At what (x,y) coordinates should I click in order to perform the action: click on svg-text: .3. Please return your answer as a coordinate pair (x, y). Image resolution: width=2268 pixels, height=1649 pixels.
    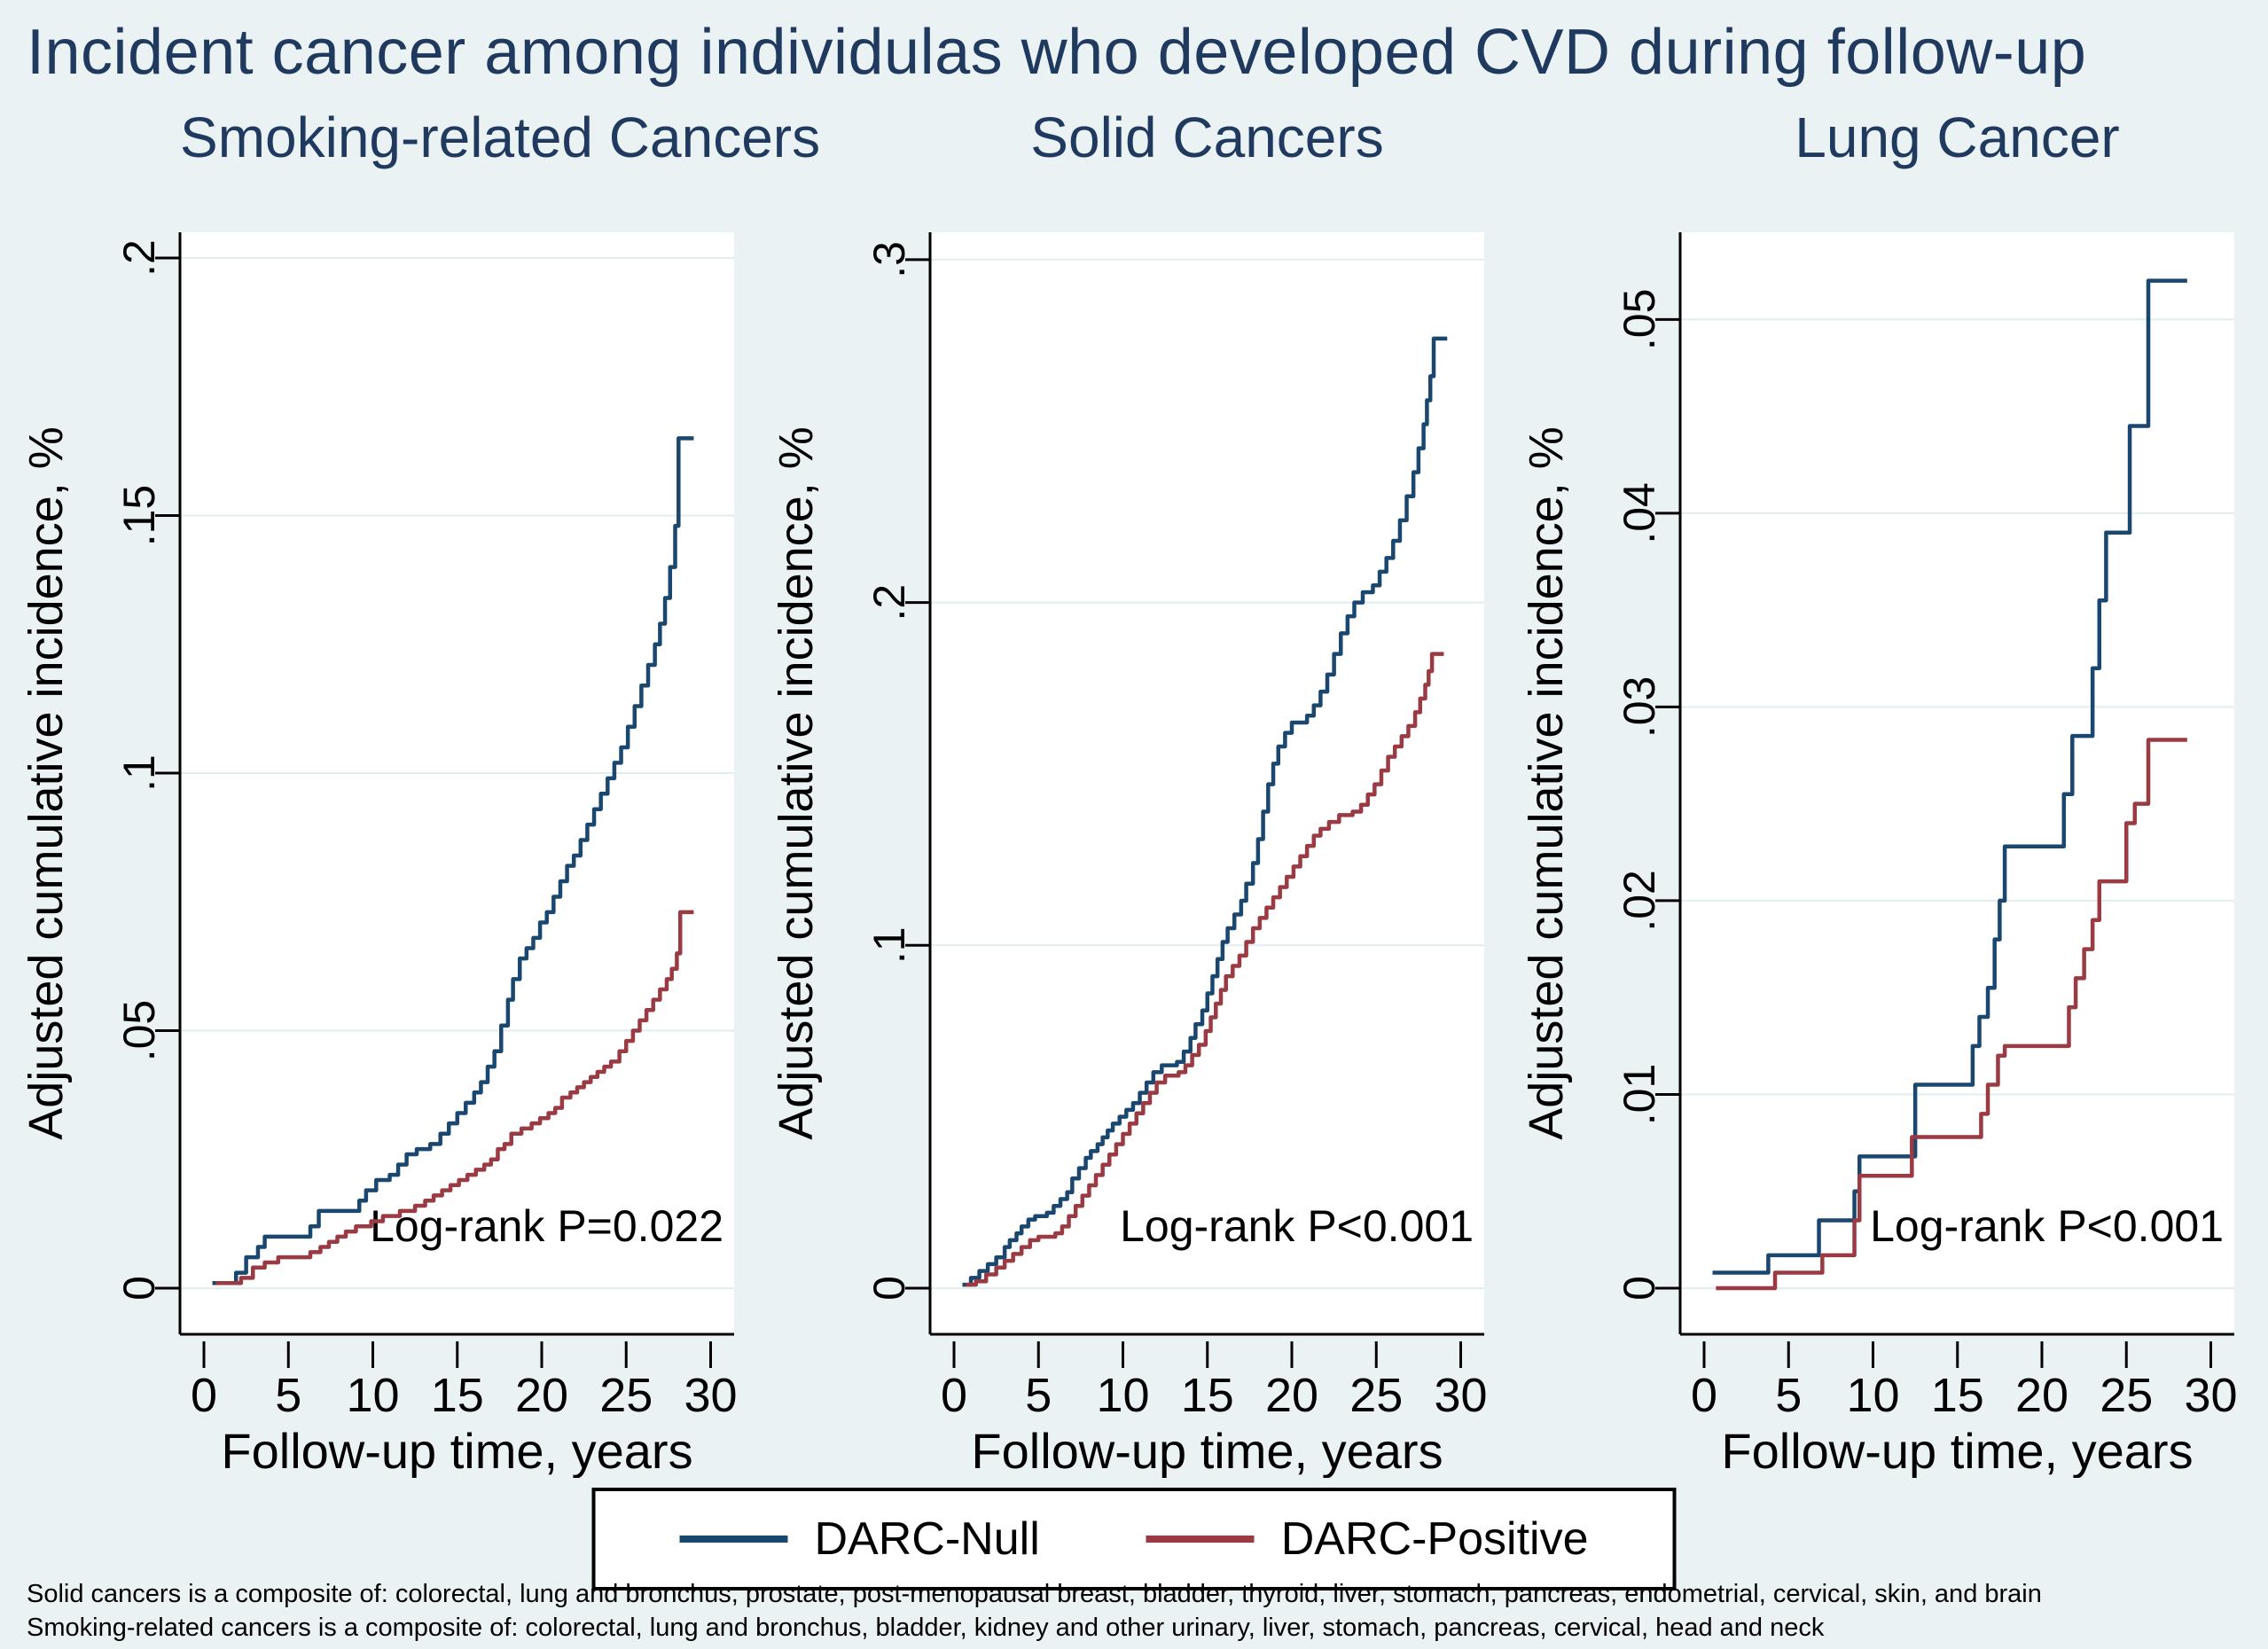
    Looking at the image, I should click on (889, 259).